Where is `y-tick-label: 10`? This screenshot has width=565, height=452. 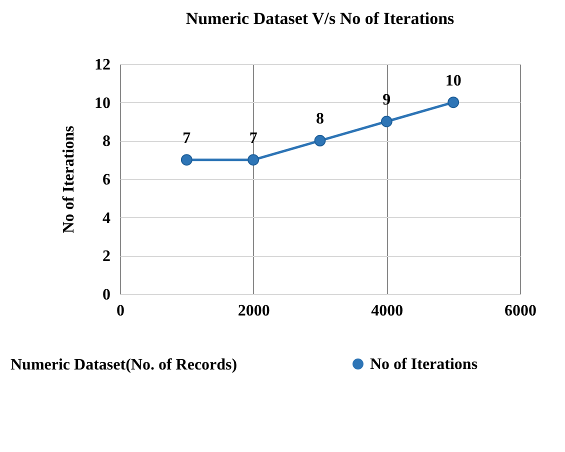
y-tick-label: 10 is located at coordinates (102, 103).